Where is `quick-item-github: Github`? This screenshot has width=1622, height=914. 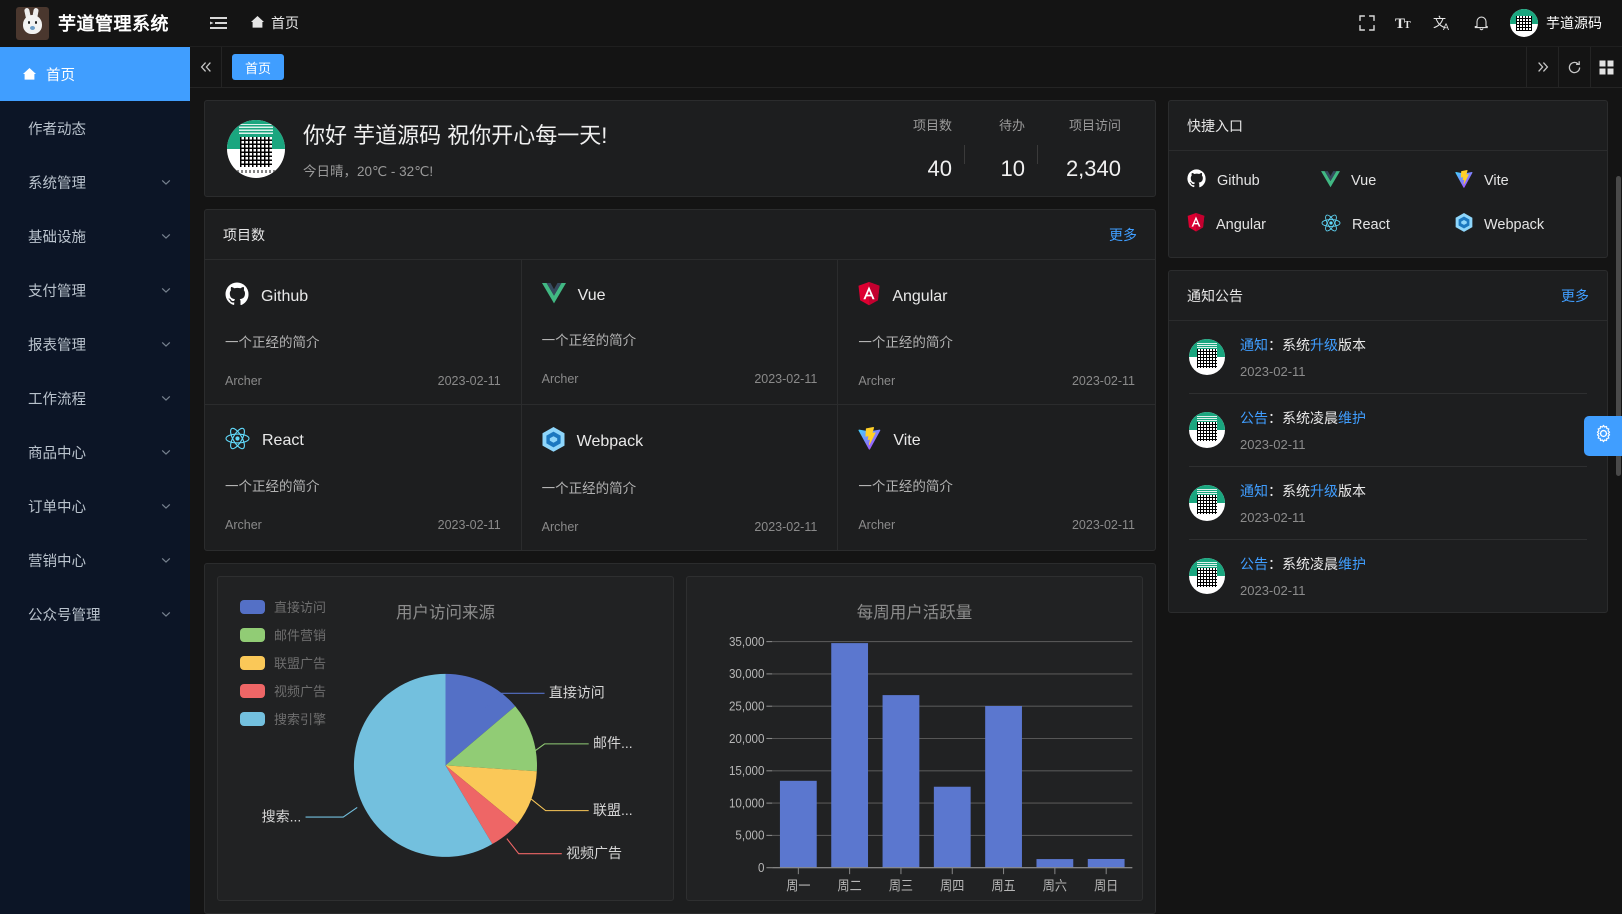
quick-item-github: Github is located at coordinates (1254, 181).